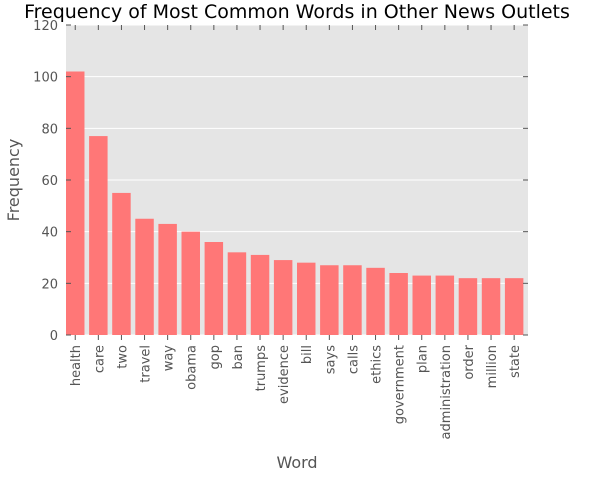 The width and height of the screenshot is (590, 478). What do you see at coordinates (238, 357) in the screenshot?
I see `x-tick-label-ban: ban` at bounding box center [238, 357].